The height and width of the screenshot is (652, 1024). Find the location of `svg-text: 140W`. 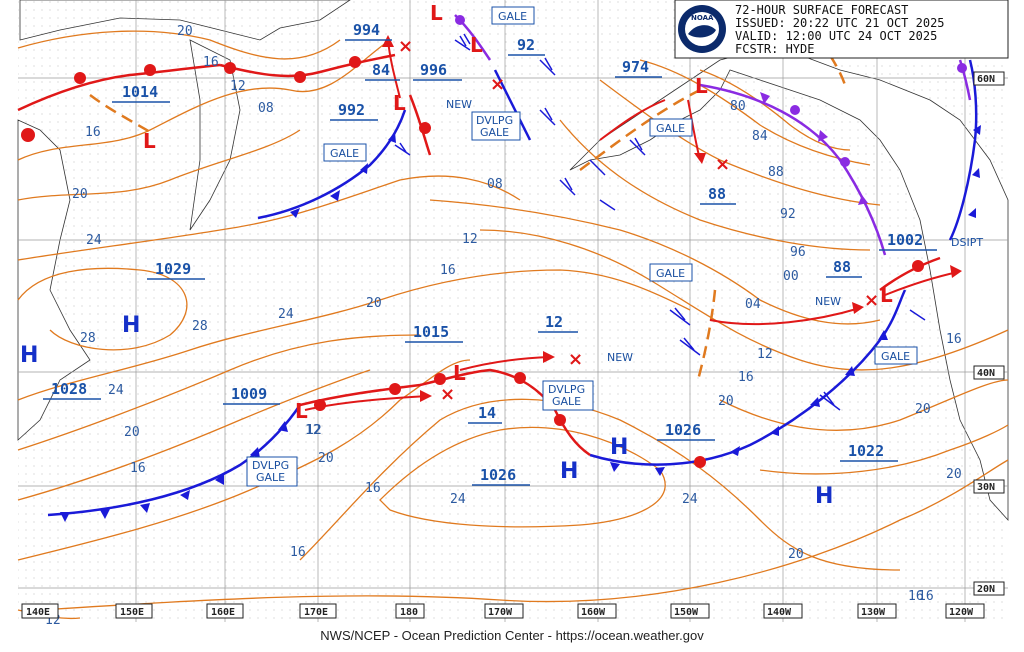

svg-text: 140W is located at coordinates (779, 612).